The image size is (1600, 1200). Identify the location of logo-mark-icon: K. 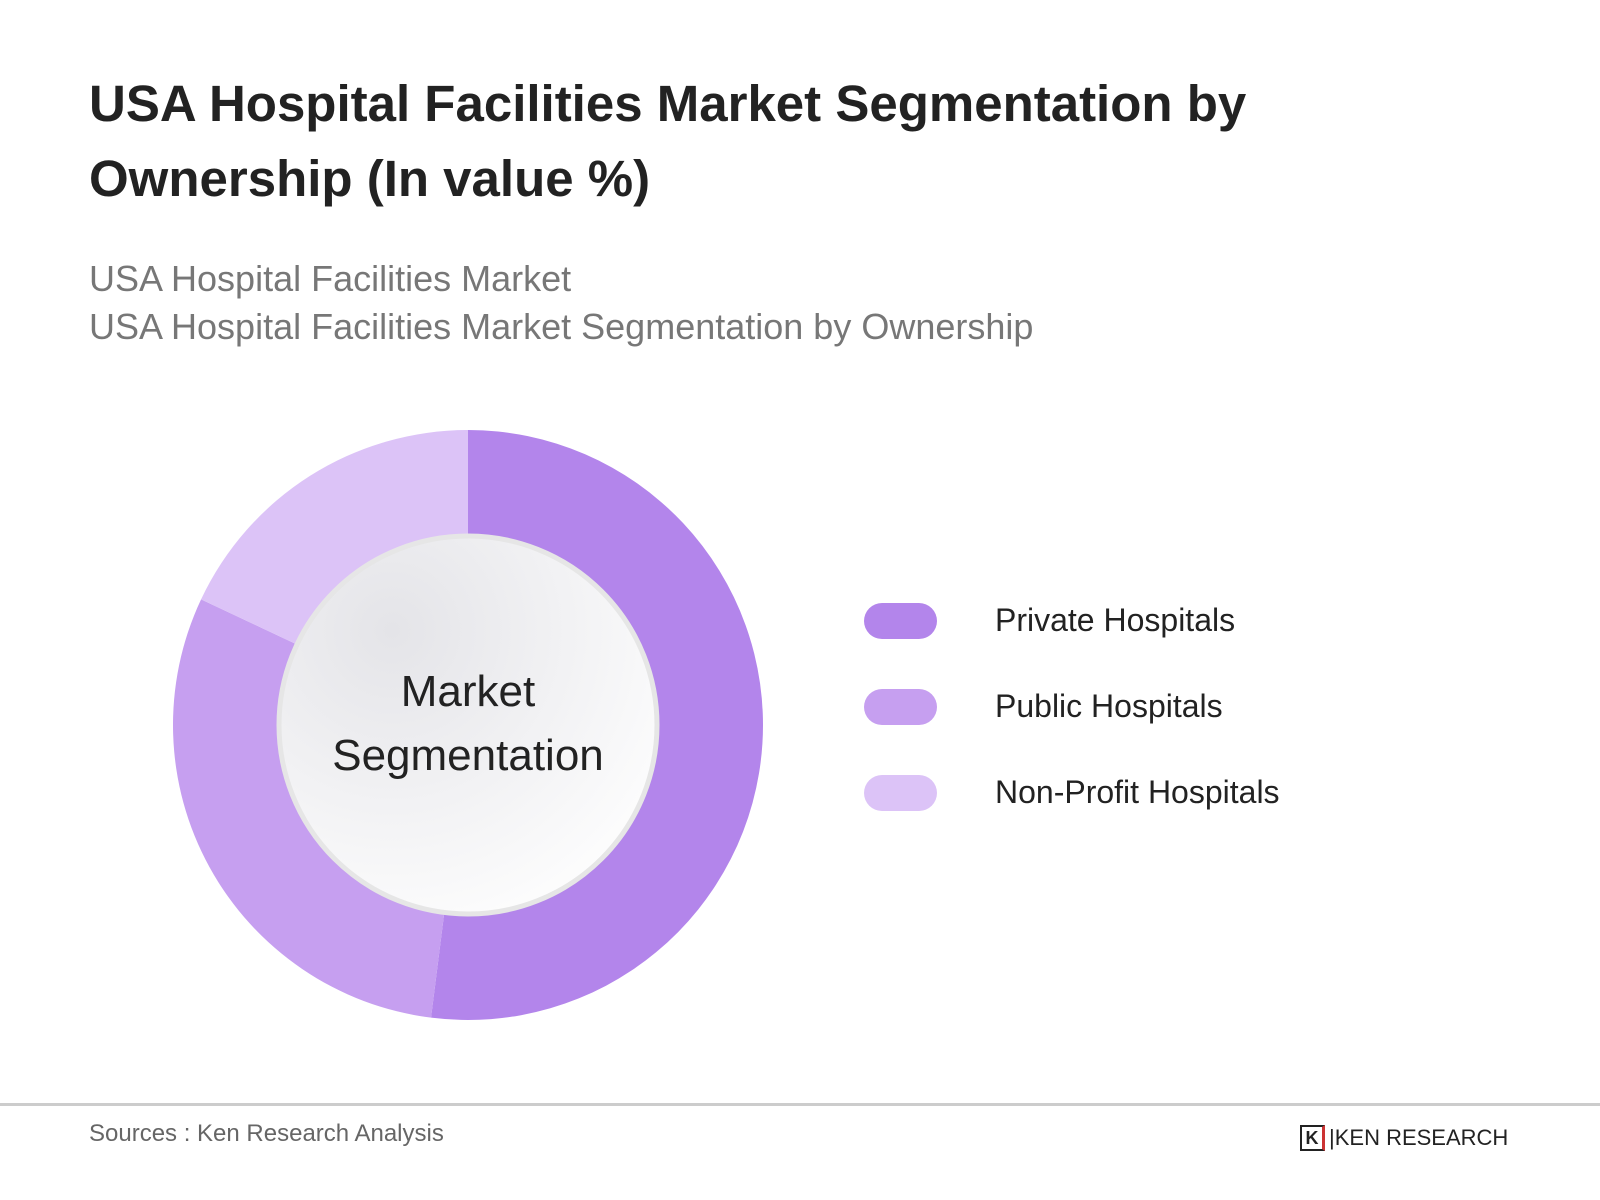
(1312, 1138).